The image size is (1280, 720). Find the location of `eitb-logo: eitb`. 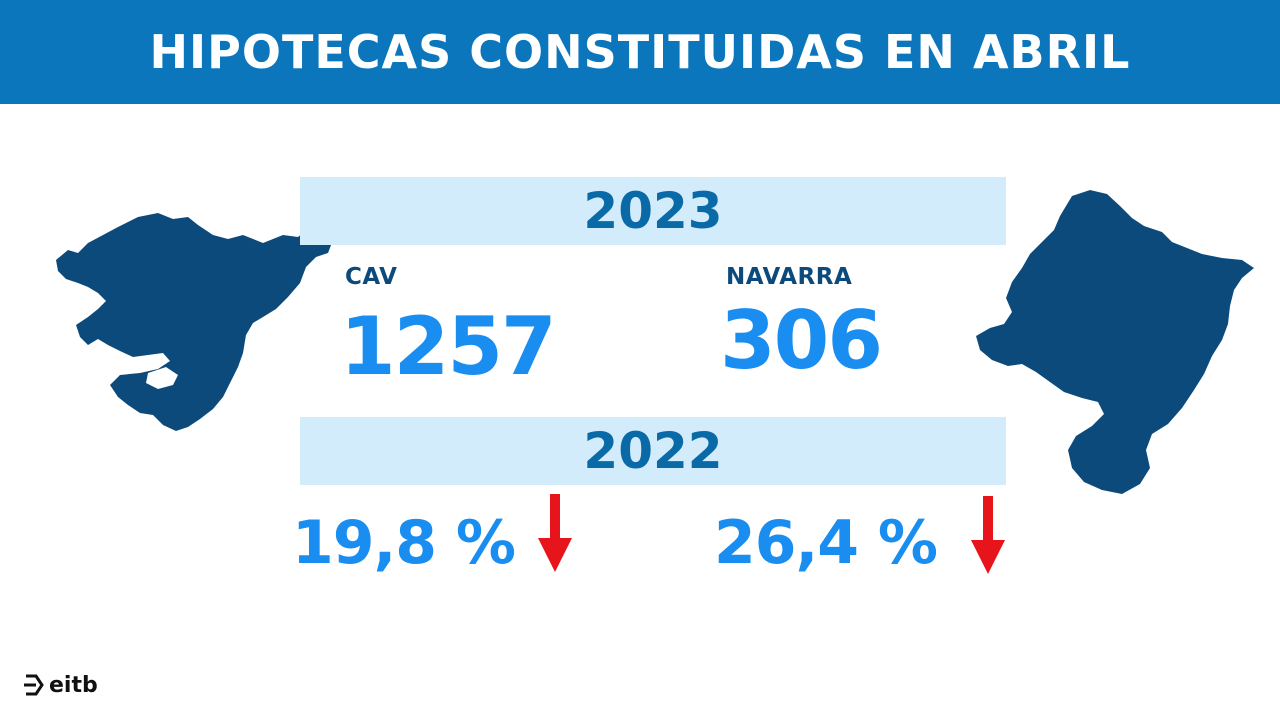

eitb-logo: eitb is located at coordinates (60, 685).